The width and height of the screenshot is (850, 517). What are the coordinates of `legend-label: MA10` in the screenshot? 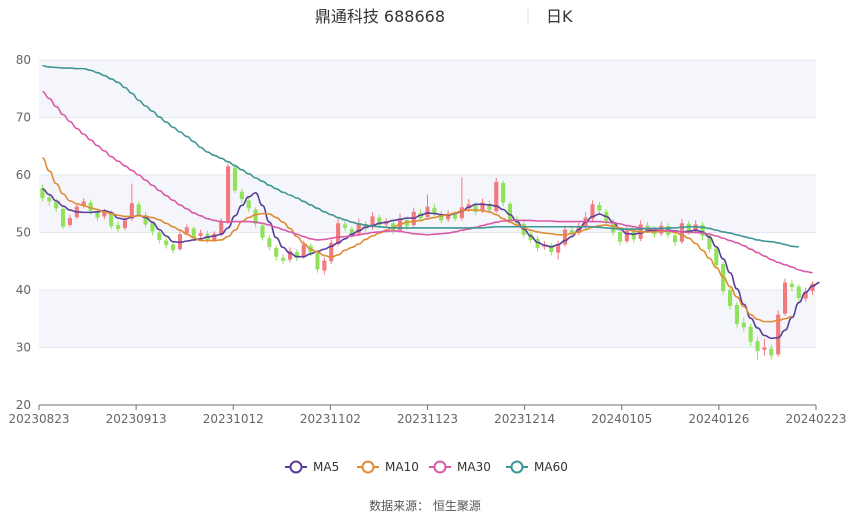 It's located at (402, 467).